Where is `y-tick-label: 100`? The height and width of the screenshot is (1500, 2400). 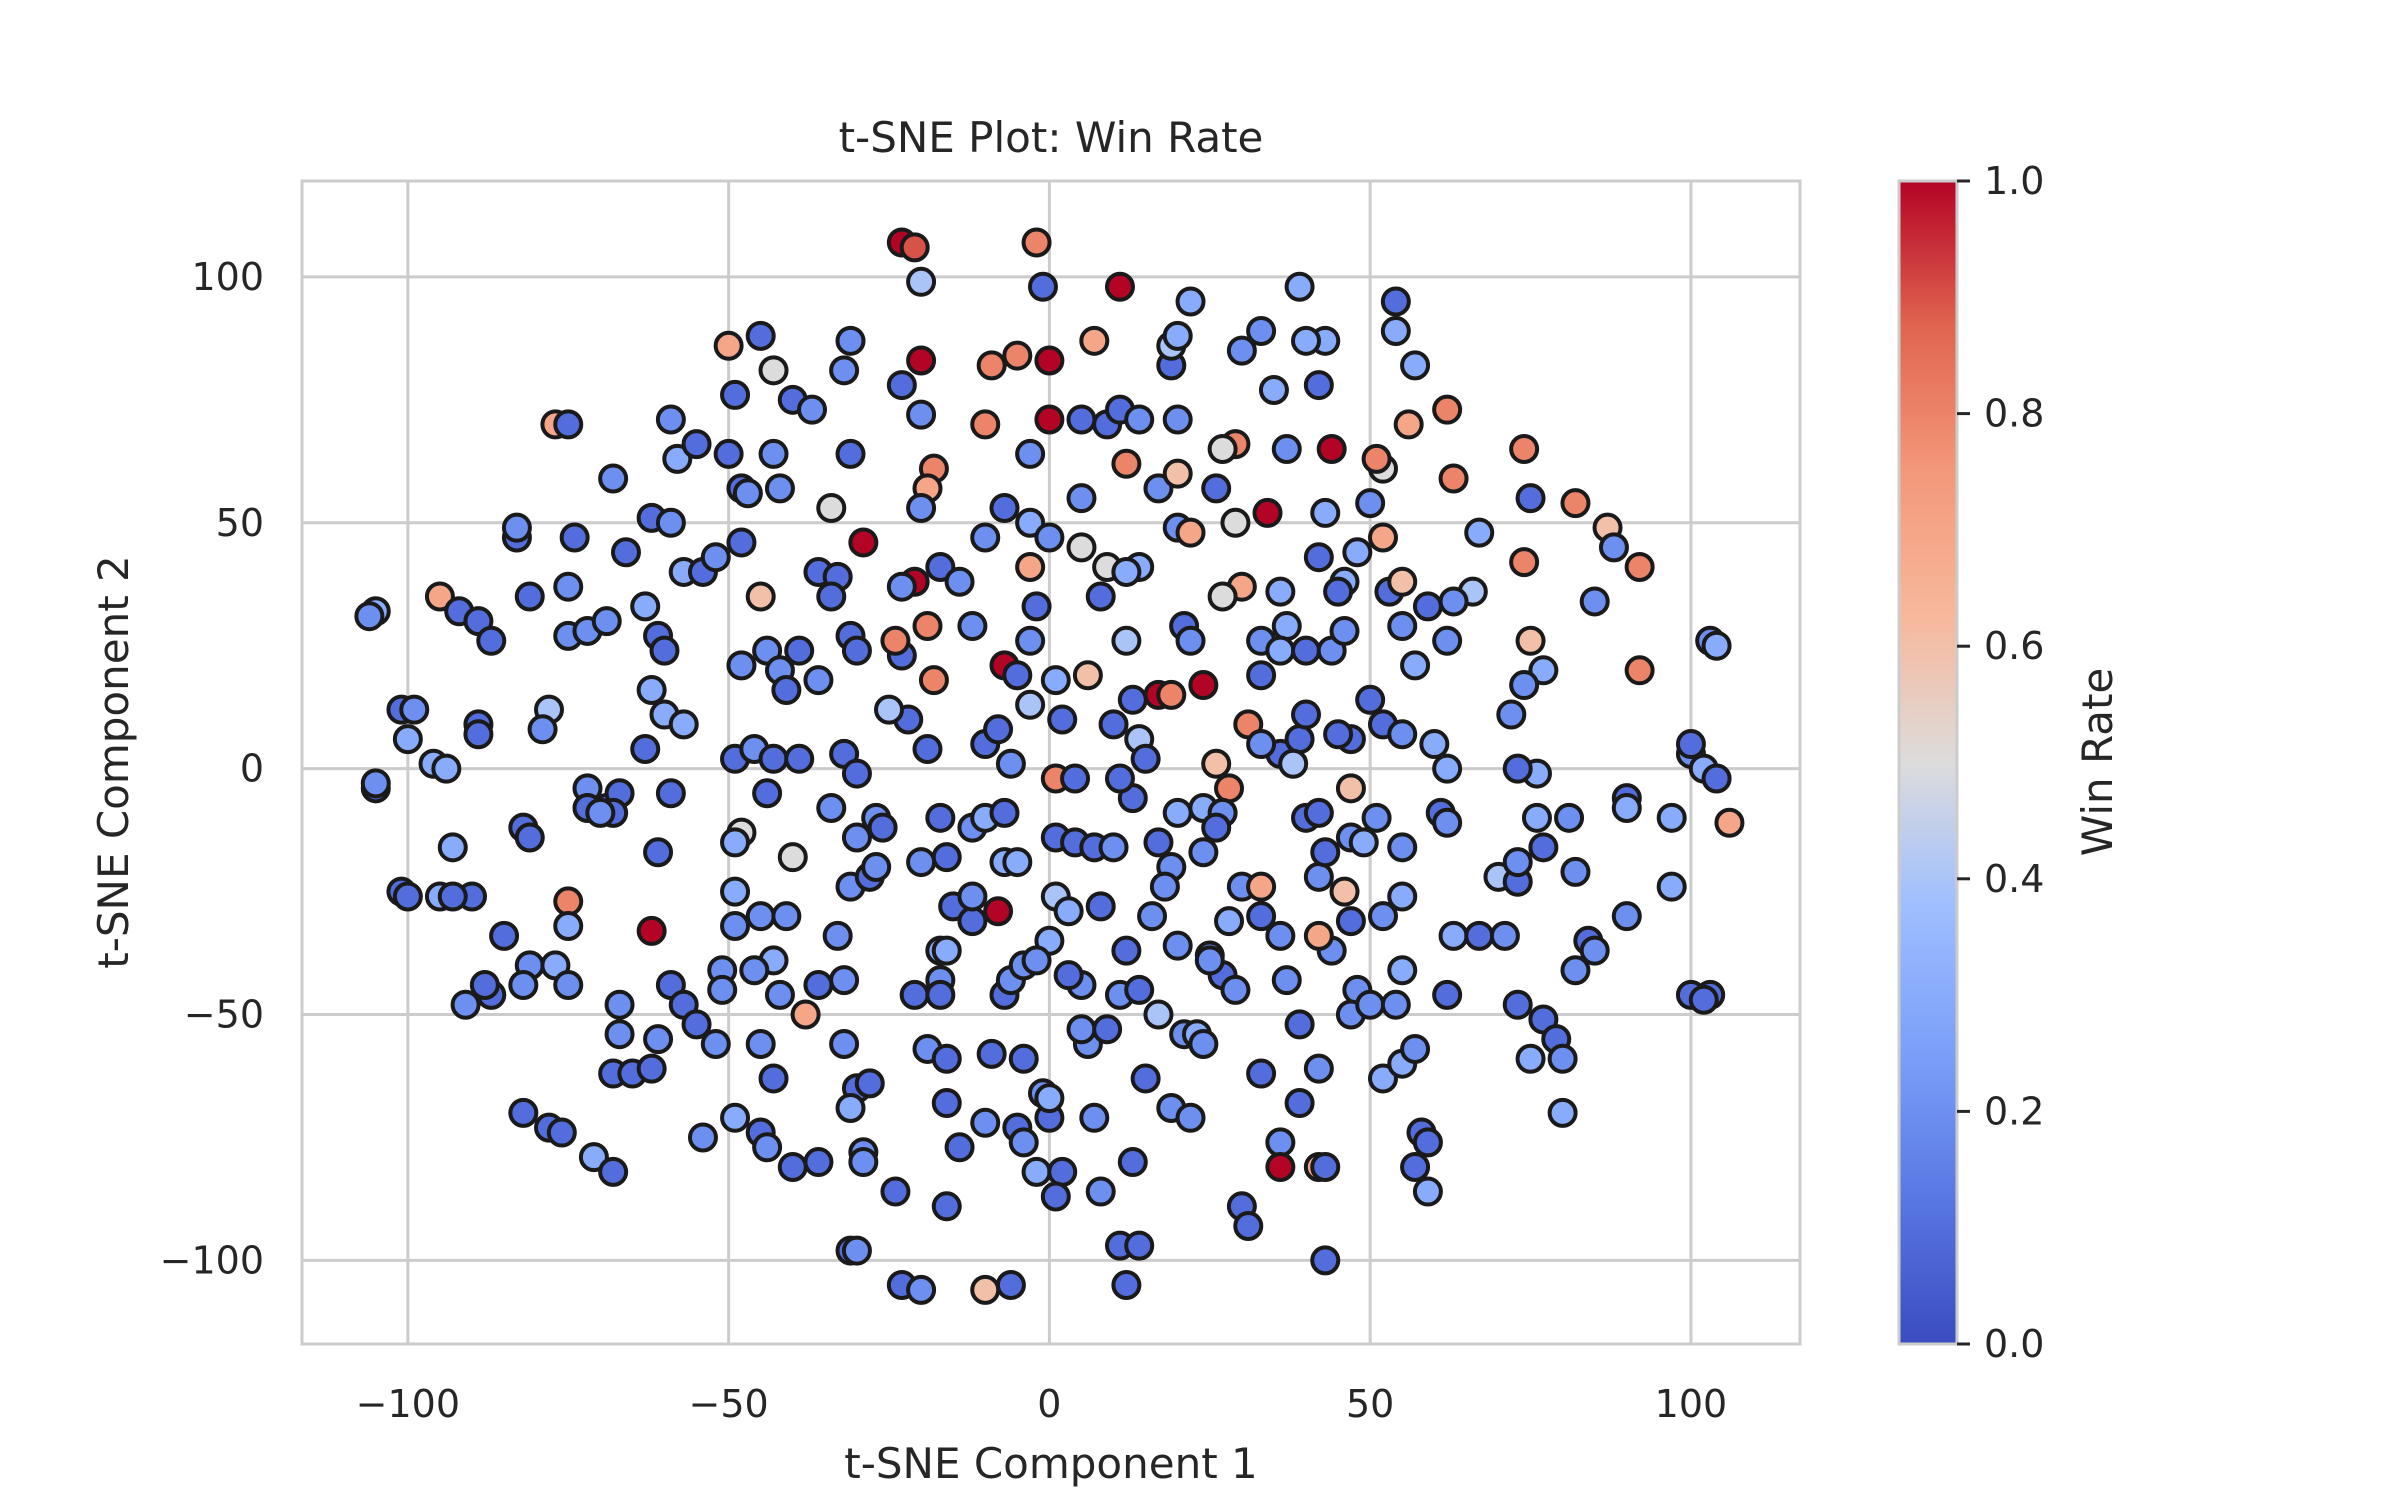
y-tick-label: 100 is located at coordinates (227, 277).